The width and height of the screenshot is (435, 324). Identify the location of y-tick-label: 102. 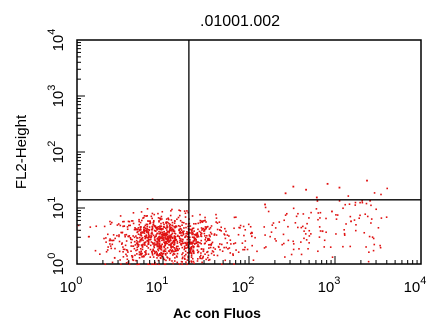
(56, 152).